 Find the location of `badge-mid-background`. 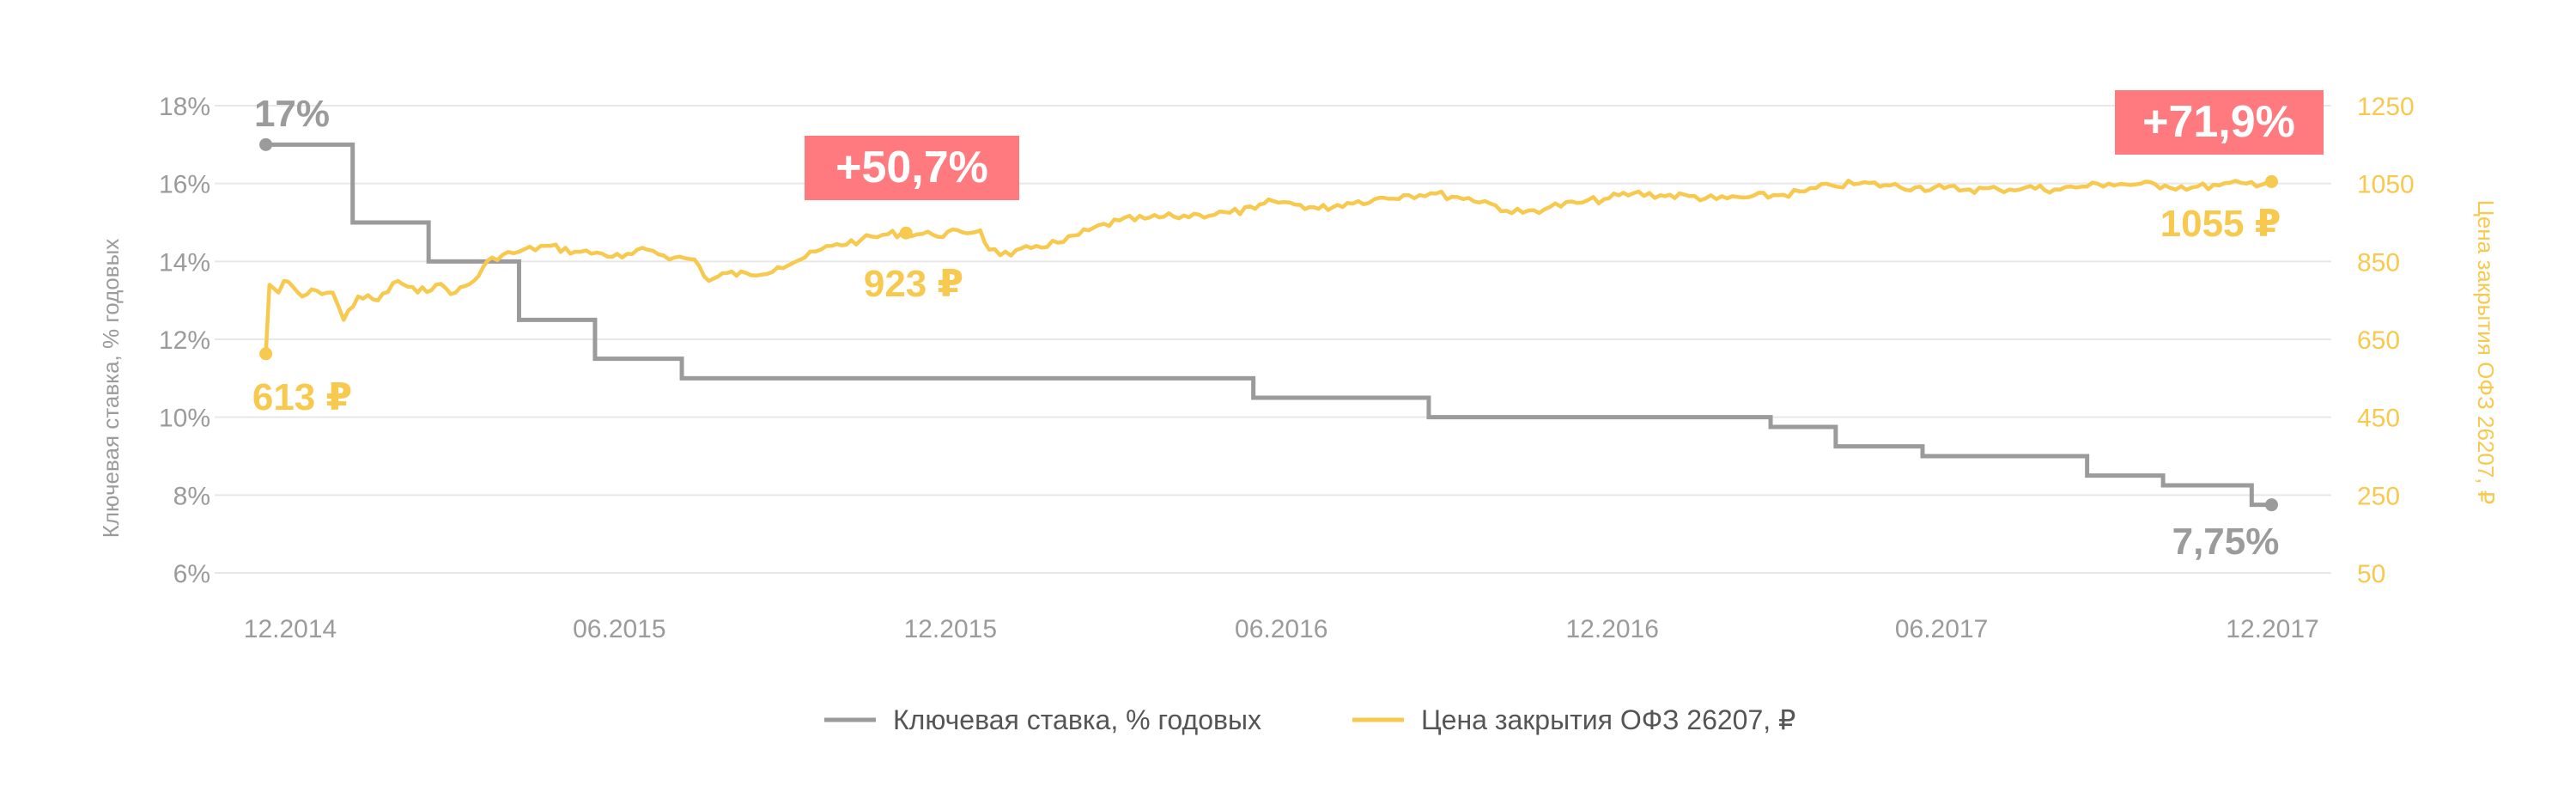

badge-mid-background is located at coordinates (912, 168).